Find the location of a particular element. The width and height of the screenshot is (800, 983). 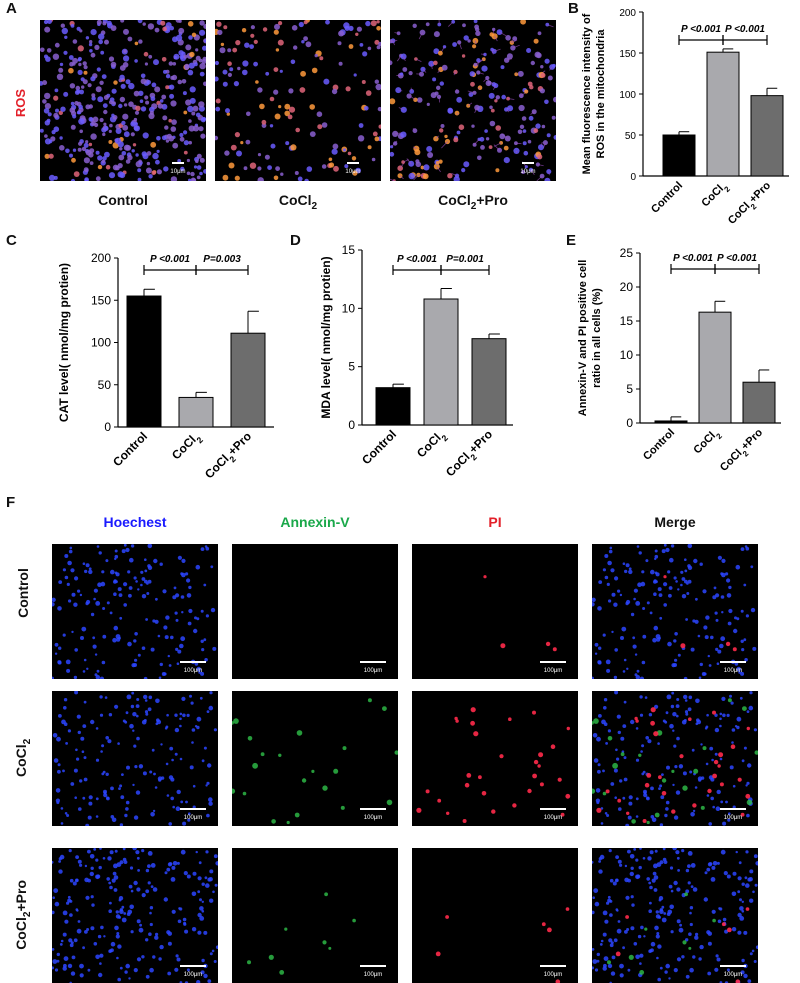

fluorescence-image-cocl2-annexin: 100μm is located at coordinates (315, 758).